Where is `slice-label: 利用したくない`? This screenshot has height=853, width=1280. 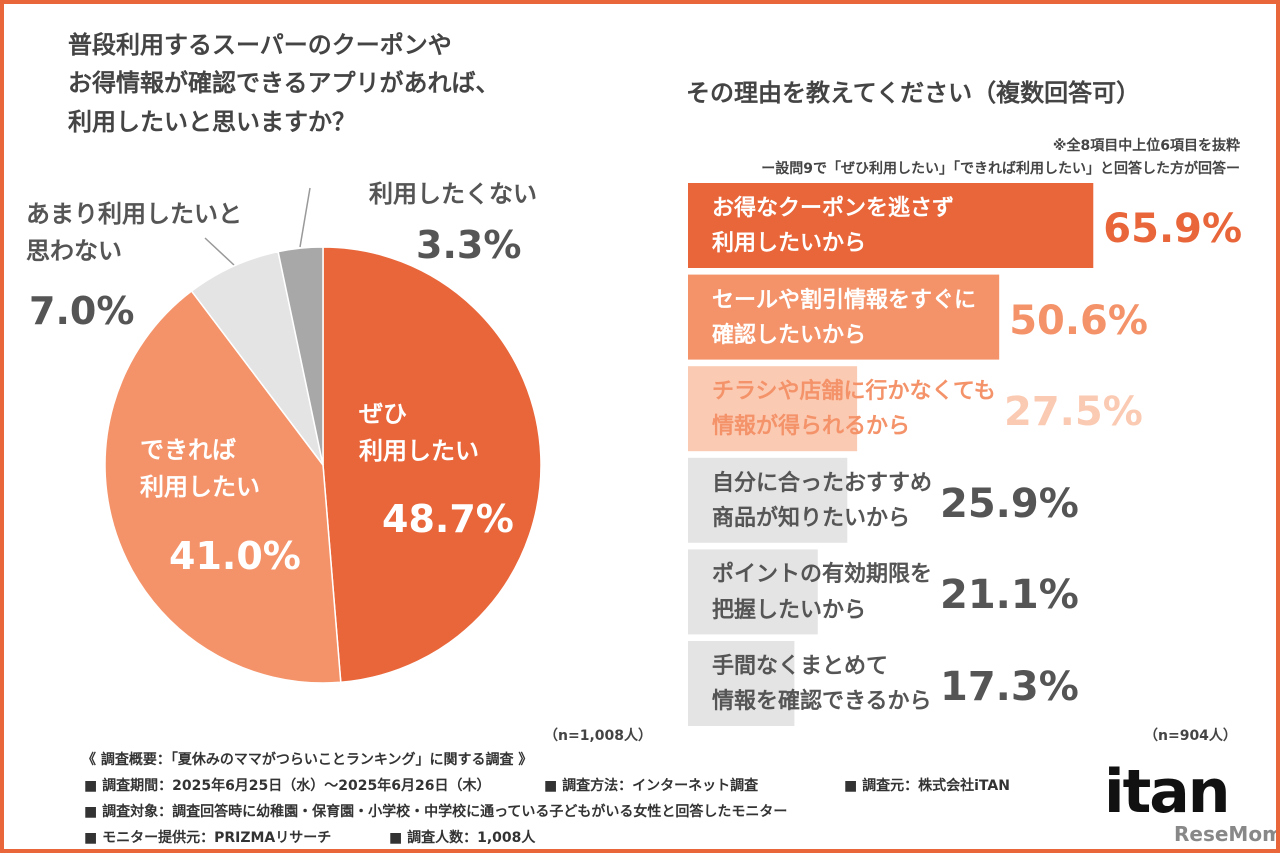 slice-label: 利用したくない is located at coordinates (453, 194).